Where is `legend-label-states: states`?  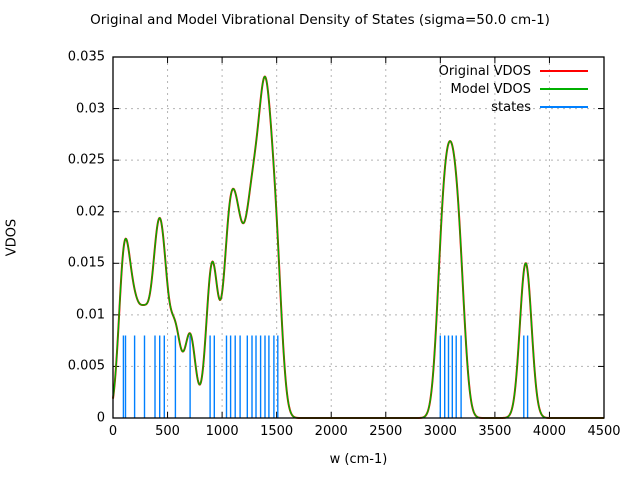
legend-label-states: states is located at coordinates (511, 107).